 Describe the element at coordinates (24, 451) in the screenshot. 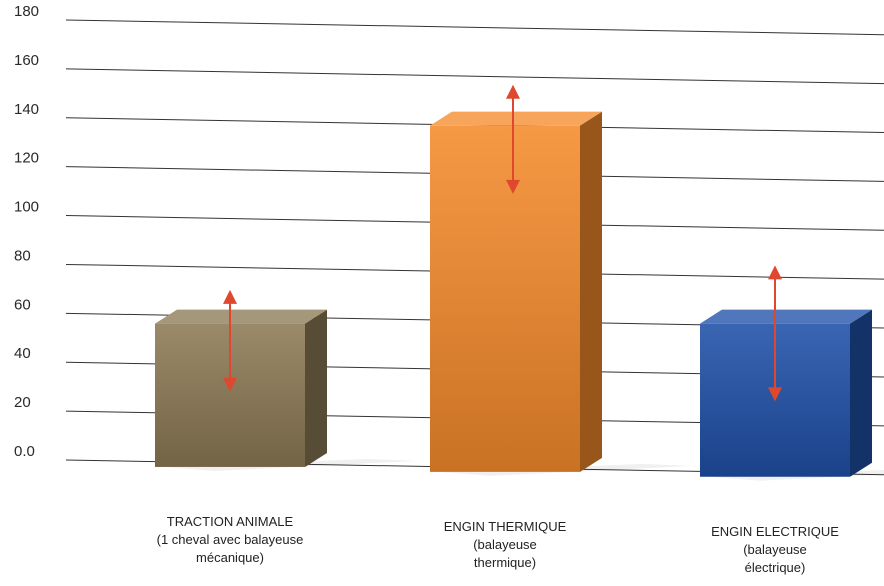

I see `y-tick-label: 0.0` at that location.